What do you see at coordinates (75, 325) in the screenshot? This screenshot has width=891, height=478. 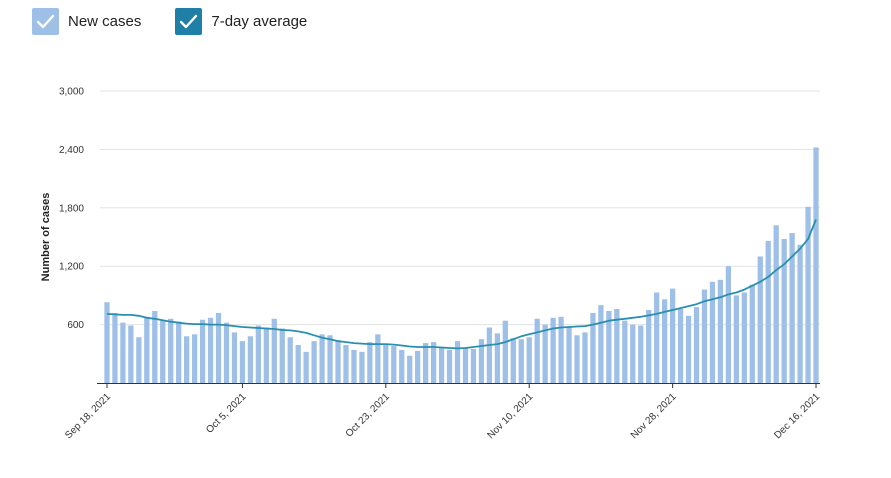 I see `y-tick-label: 600` at bounding box center [75, 325].